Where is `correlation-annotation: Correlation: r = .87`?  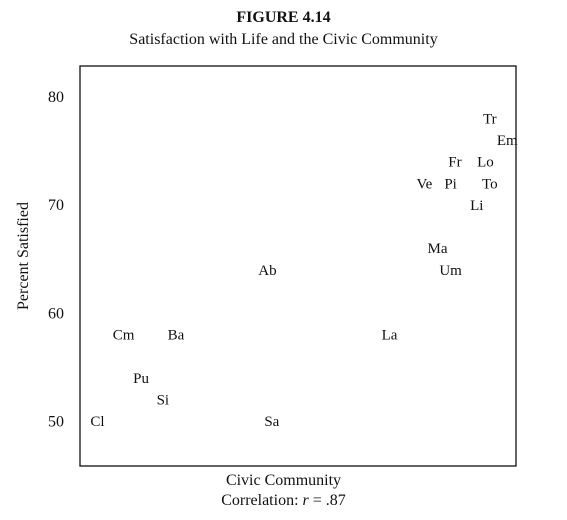 correlation-annotation: Correlation: r = .87 is located at coordinates (283, 501).